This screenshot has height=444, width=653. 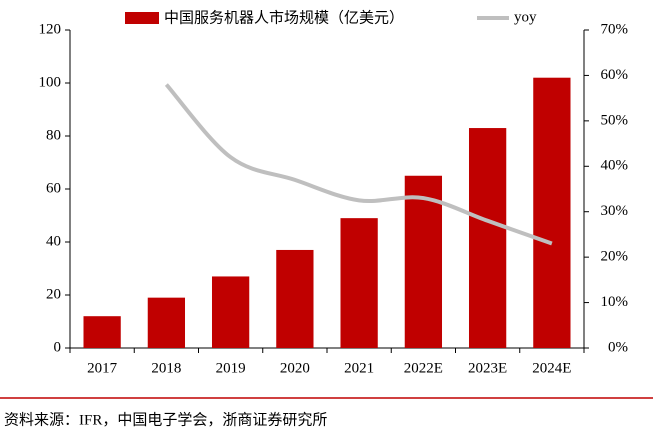 What do you see at coordinates (53, 188) in the screenshot?
I see `y-tick-label: 60` at bounding box center [53, 188].